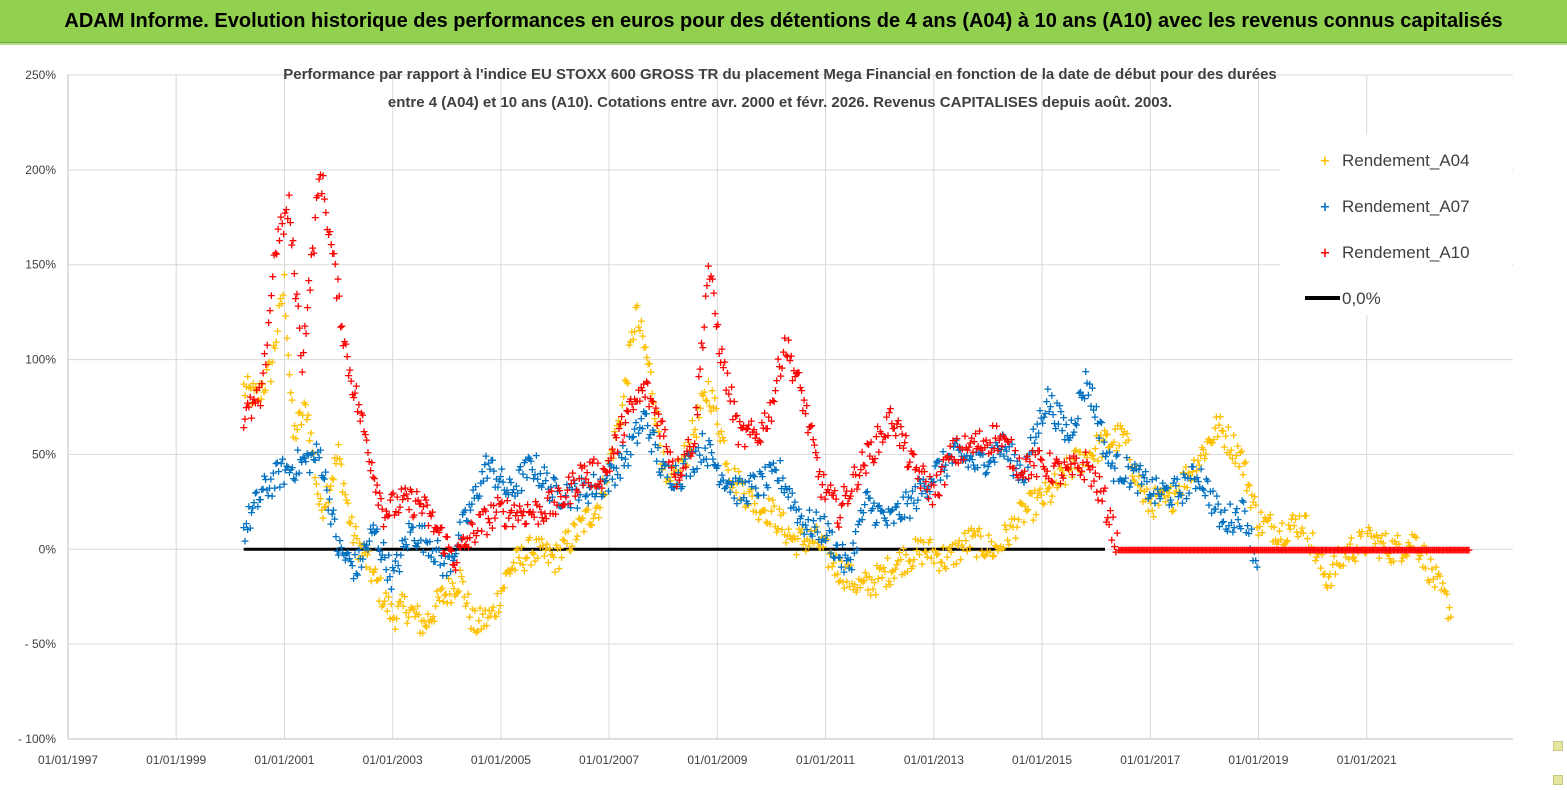 This screenshot has width=1567, height=790. I want to click on y-tick-label: - 100%, so click(37, 739).